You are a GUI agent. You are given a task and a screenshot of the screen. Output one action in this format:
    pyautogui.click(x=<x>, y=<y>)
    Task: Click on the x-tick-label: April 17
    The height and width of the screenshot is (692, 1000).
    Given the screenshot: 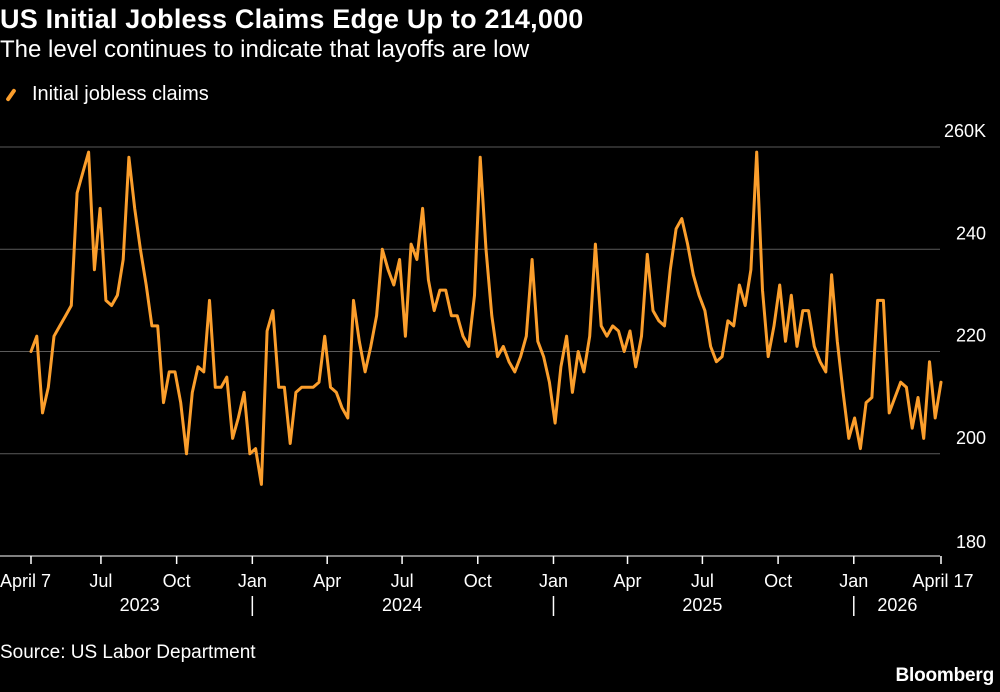 What is the action you would take?
    pyautogui.click(x=942, y=581)
    